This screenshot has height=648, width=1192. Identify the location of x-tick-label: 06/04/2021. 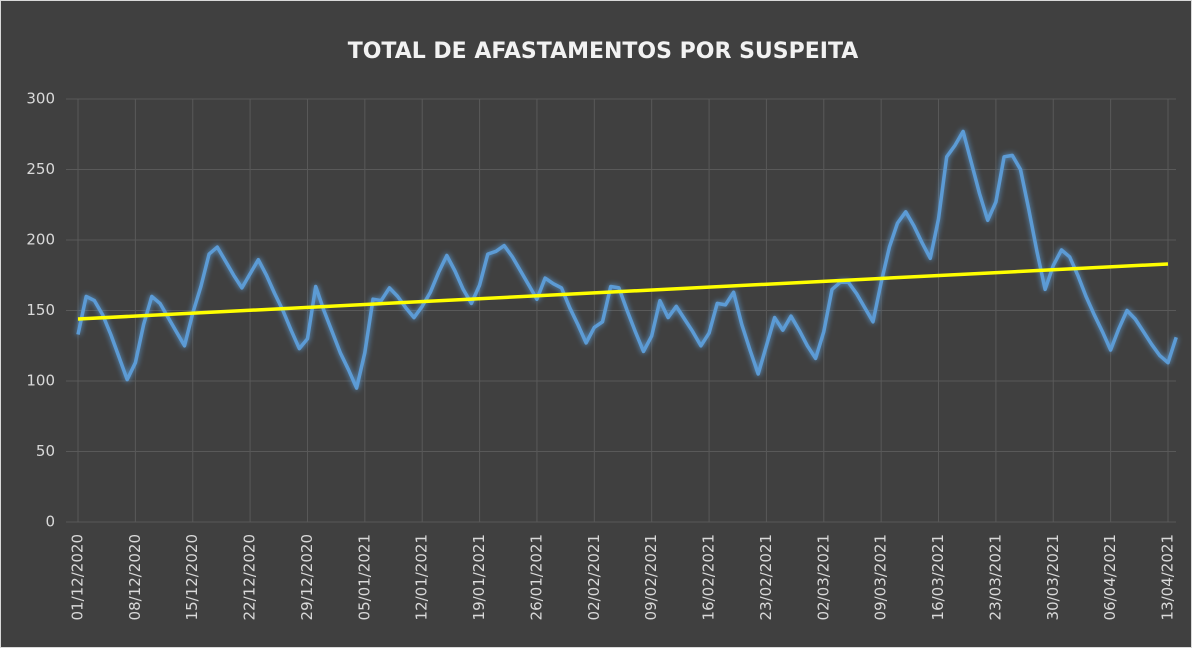
(1110, 577).